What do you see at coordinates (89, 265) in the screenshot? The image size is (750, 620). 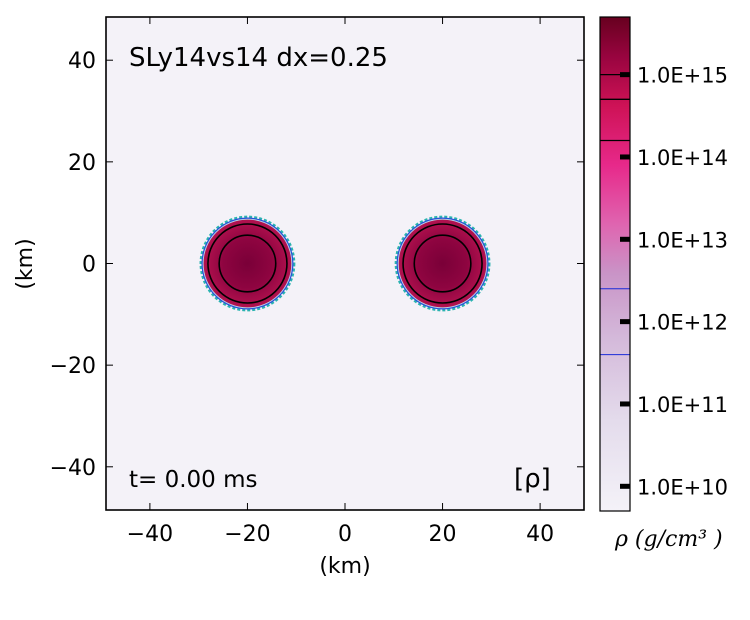 I see `y-tick-label: 0` at bounding box center [89, 265].